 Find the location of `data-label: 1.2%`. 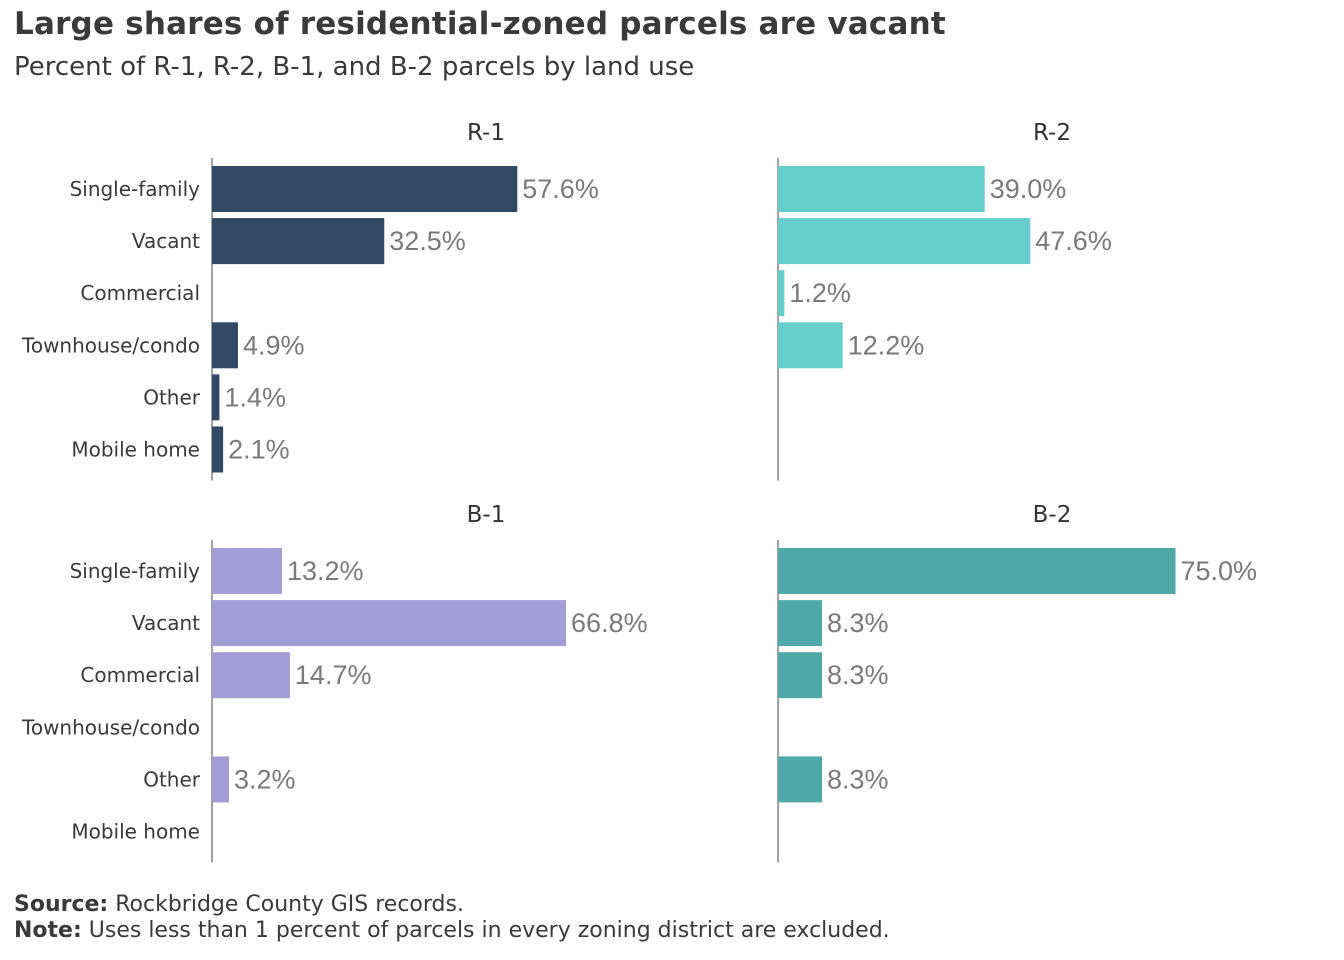

data-label: 1.2% is located at coordinates (820, 293).